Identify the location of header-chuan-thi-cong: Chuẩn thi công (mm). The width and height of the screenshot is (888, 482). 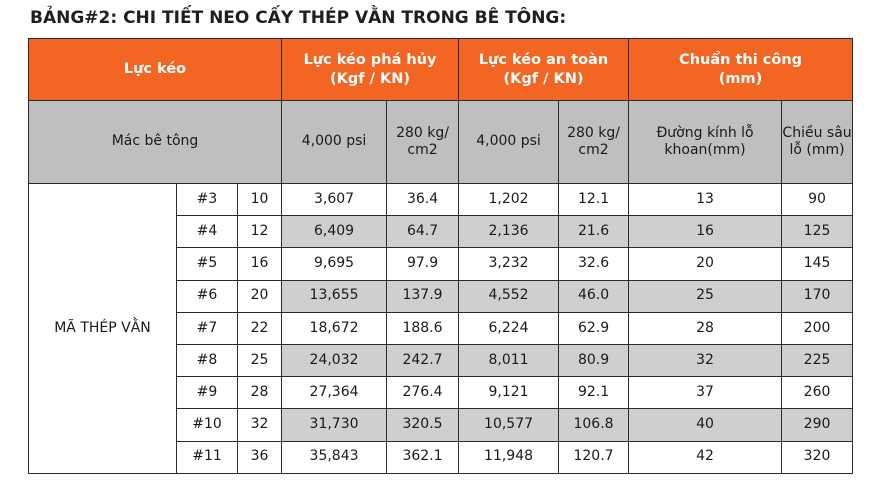
(741, 69).